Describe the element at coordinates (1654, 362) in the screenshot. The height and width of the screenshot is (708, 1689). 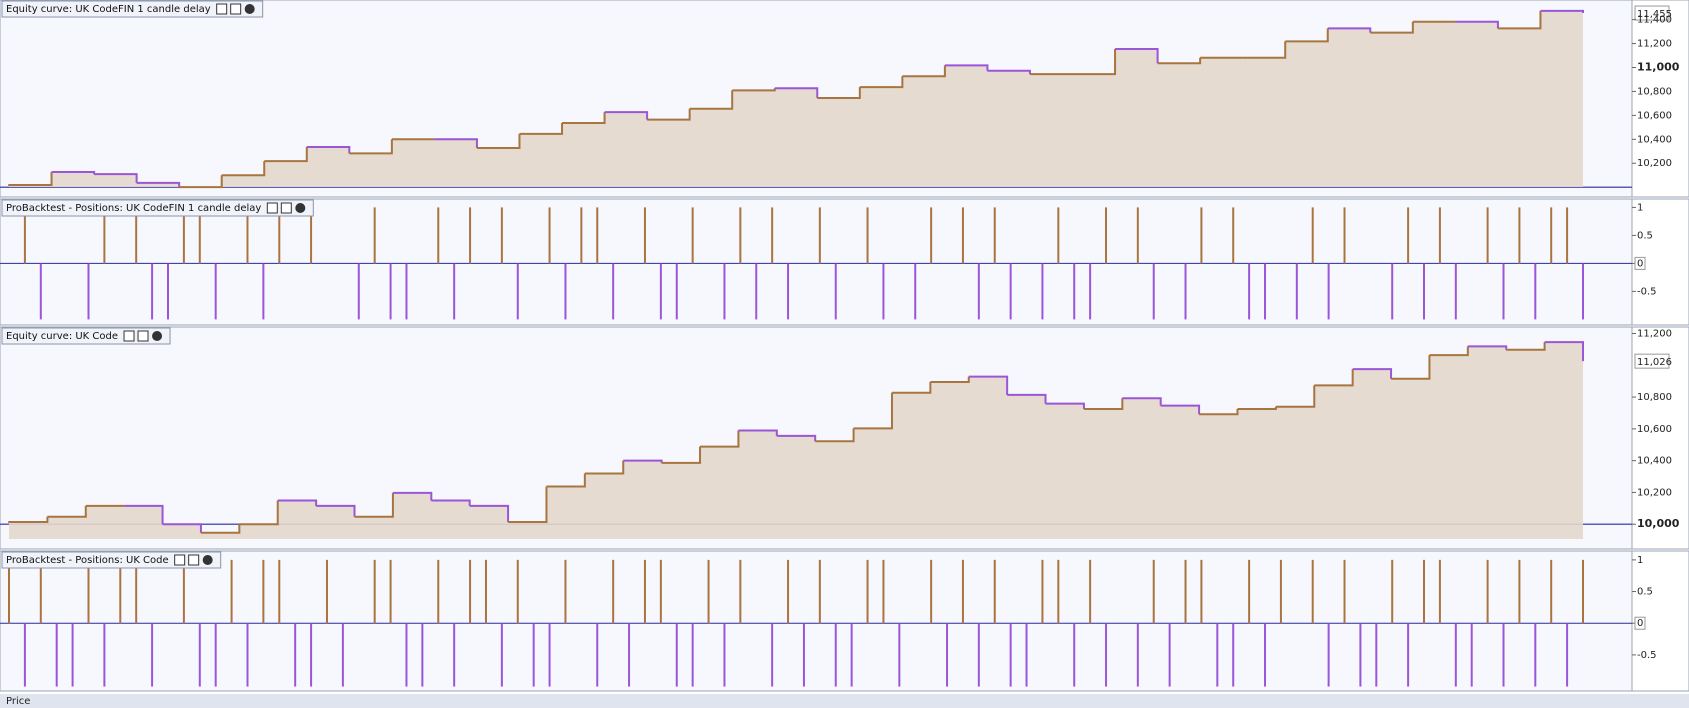
I see `current-value-label: 11,026` at that location.